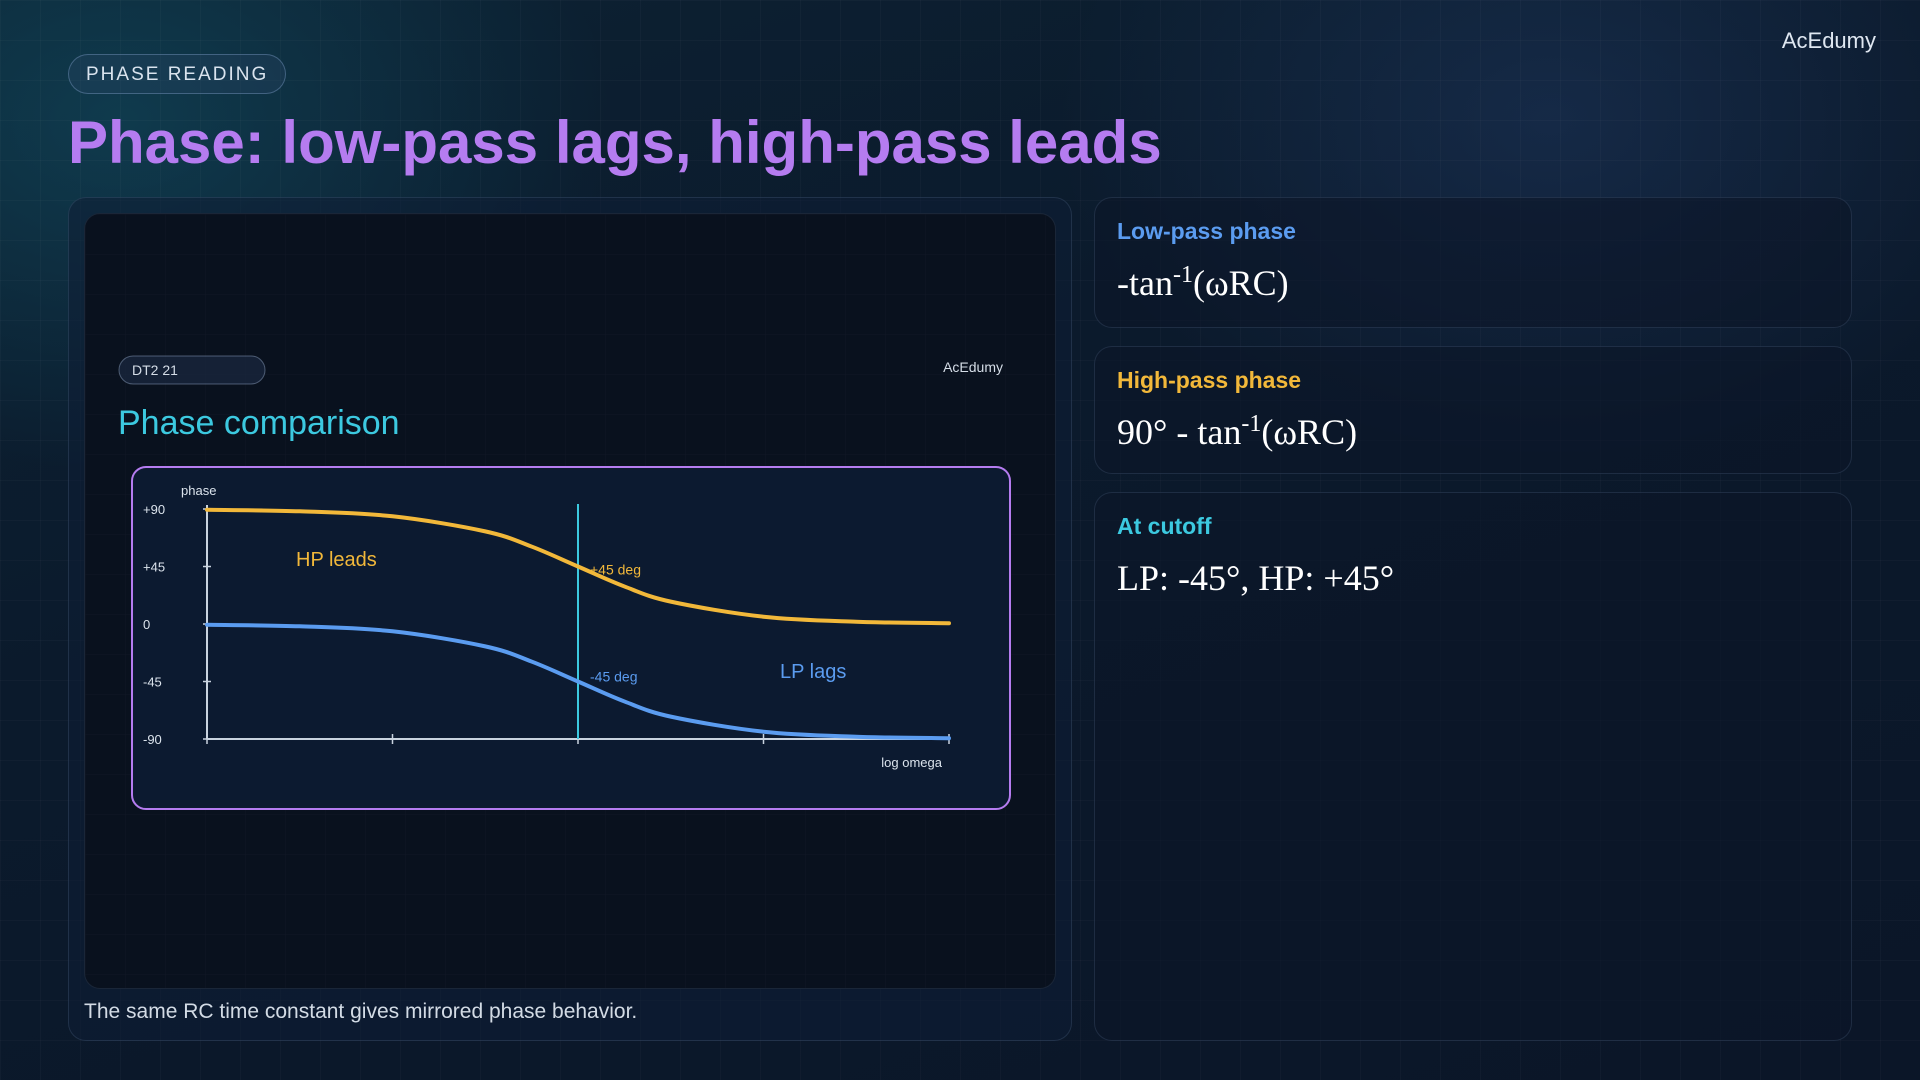 The image size is (1920, 1080). What do you see at coordinates (177, 74) in the screenshot?
I see `section-tag: PHASE READING` at bounding box center [177, 74].